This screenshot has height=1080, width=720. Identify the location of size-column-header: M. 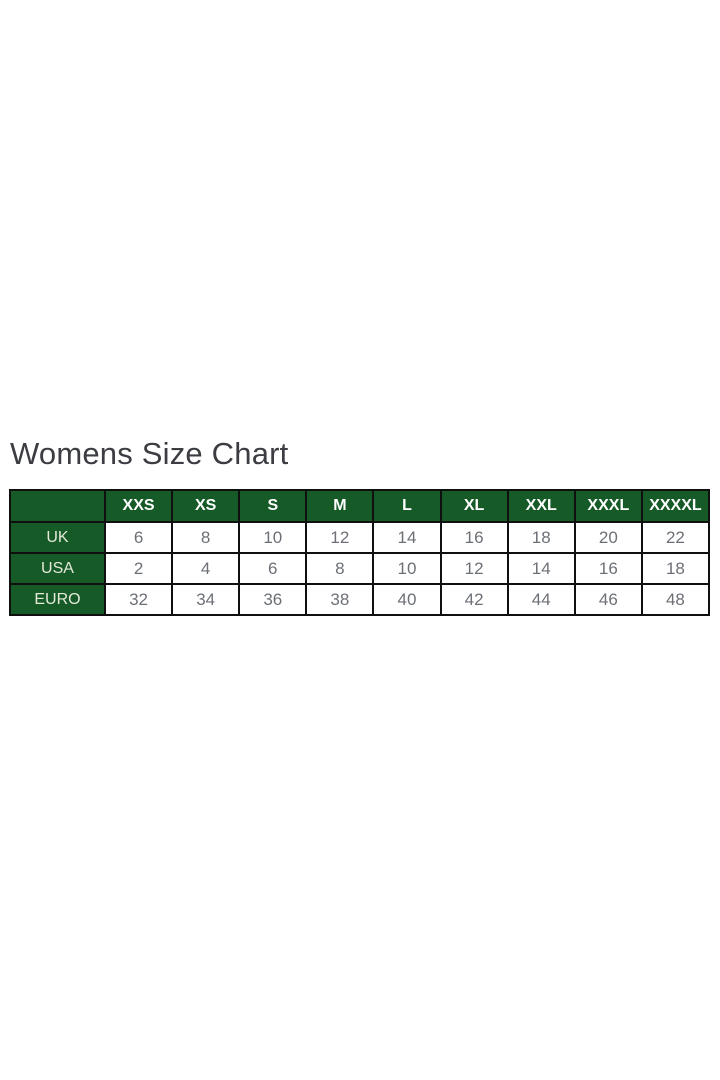
(340, 506).